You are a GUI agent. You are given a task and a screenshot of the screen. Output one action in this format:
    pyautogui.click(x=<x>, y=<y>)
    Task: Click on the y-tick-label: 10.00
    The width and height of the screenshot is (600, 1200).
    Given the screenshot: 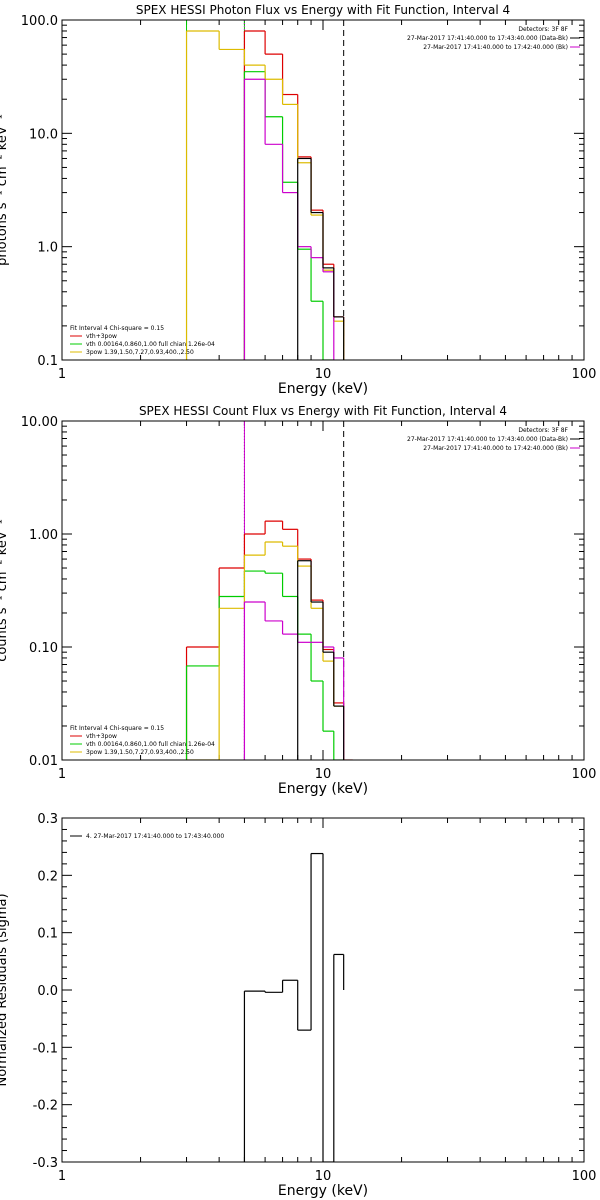 What is the action you would take?
    pyautogui.click(x=39, y=422)
    